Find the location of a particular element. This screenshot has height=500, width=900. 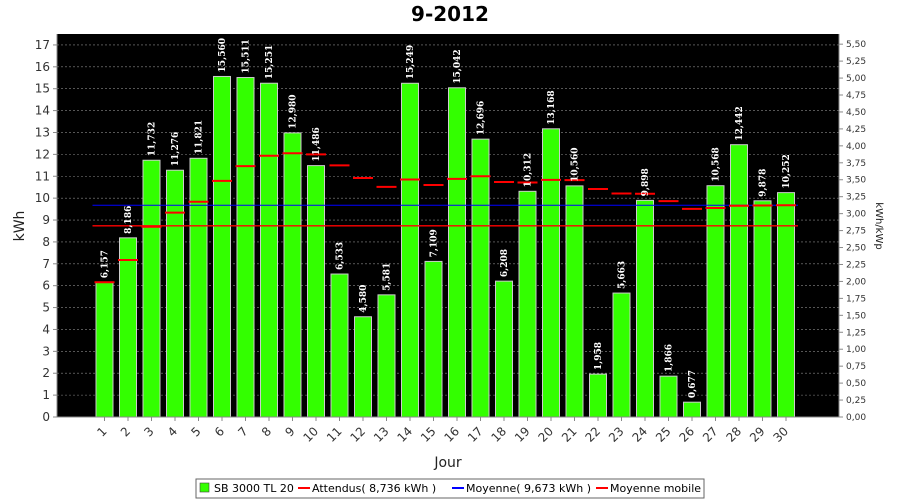

x-tick-label-24: 24 is located at coordinates (639, 434).